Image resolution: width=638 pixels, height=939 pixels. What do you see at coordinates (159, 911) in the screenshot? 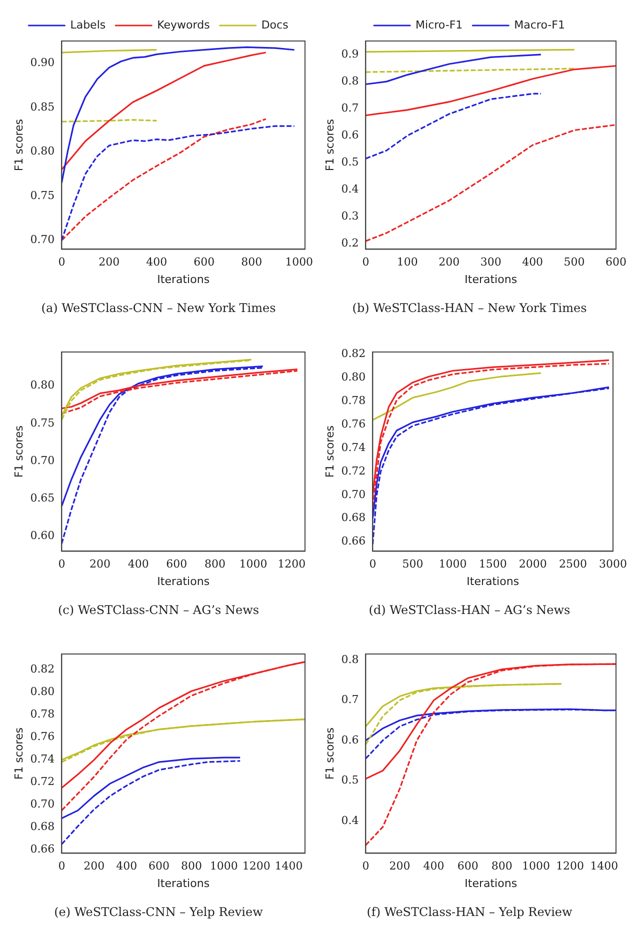
I see `text: (e) WeSTClass-CNN – Yelp Review` at bounding box center [159, 911].